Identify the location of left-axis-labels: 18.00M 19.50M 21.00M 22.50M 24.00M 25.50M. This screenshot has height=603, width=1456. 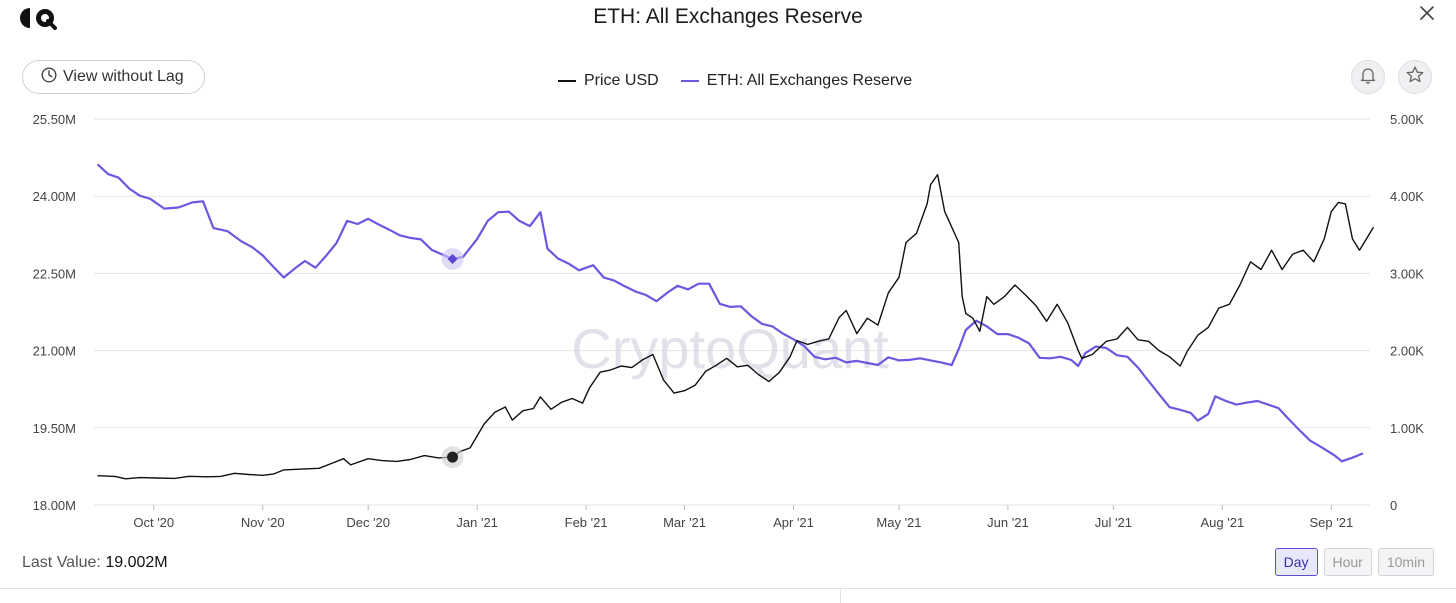
(54, 312).